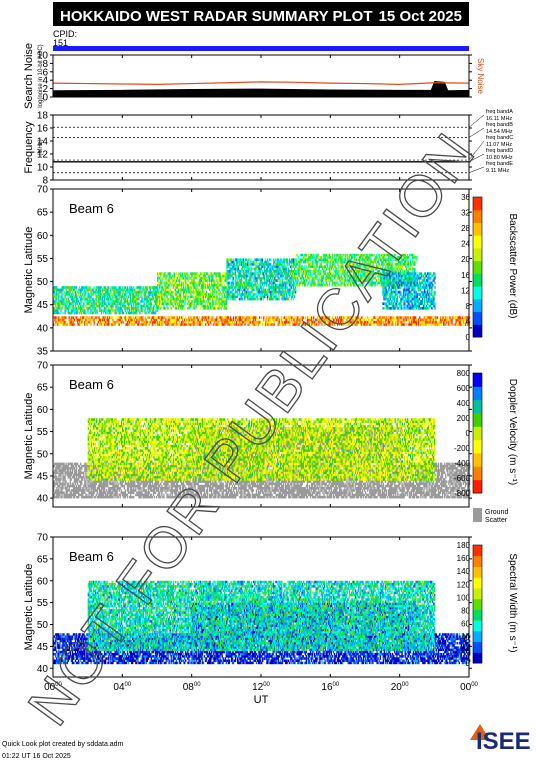  Describe the element at coordinates (499, 112) in the screenshot. I see `freq-band-label: freq bandA` at that location.